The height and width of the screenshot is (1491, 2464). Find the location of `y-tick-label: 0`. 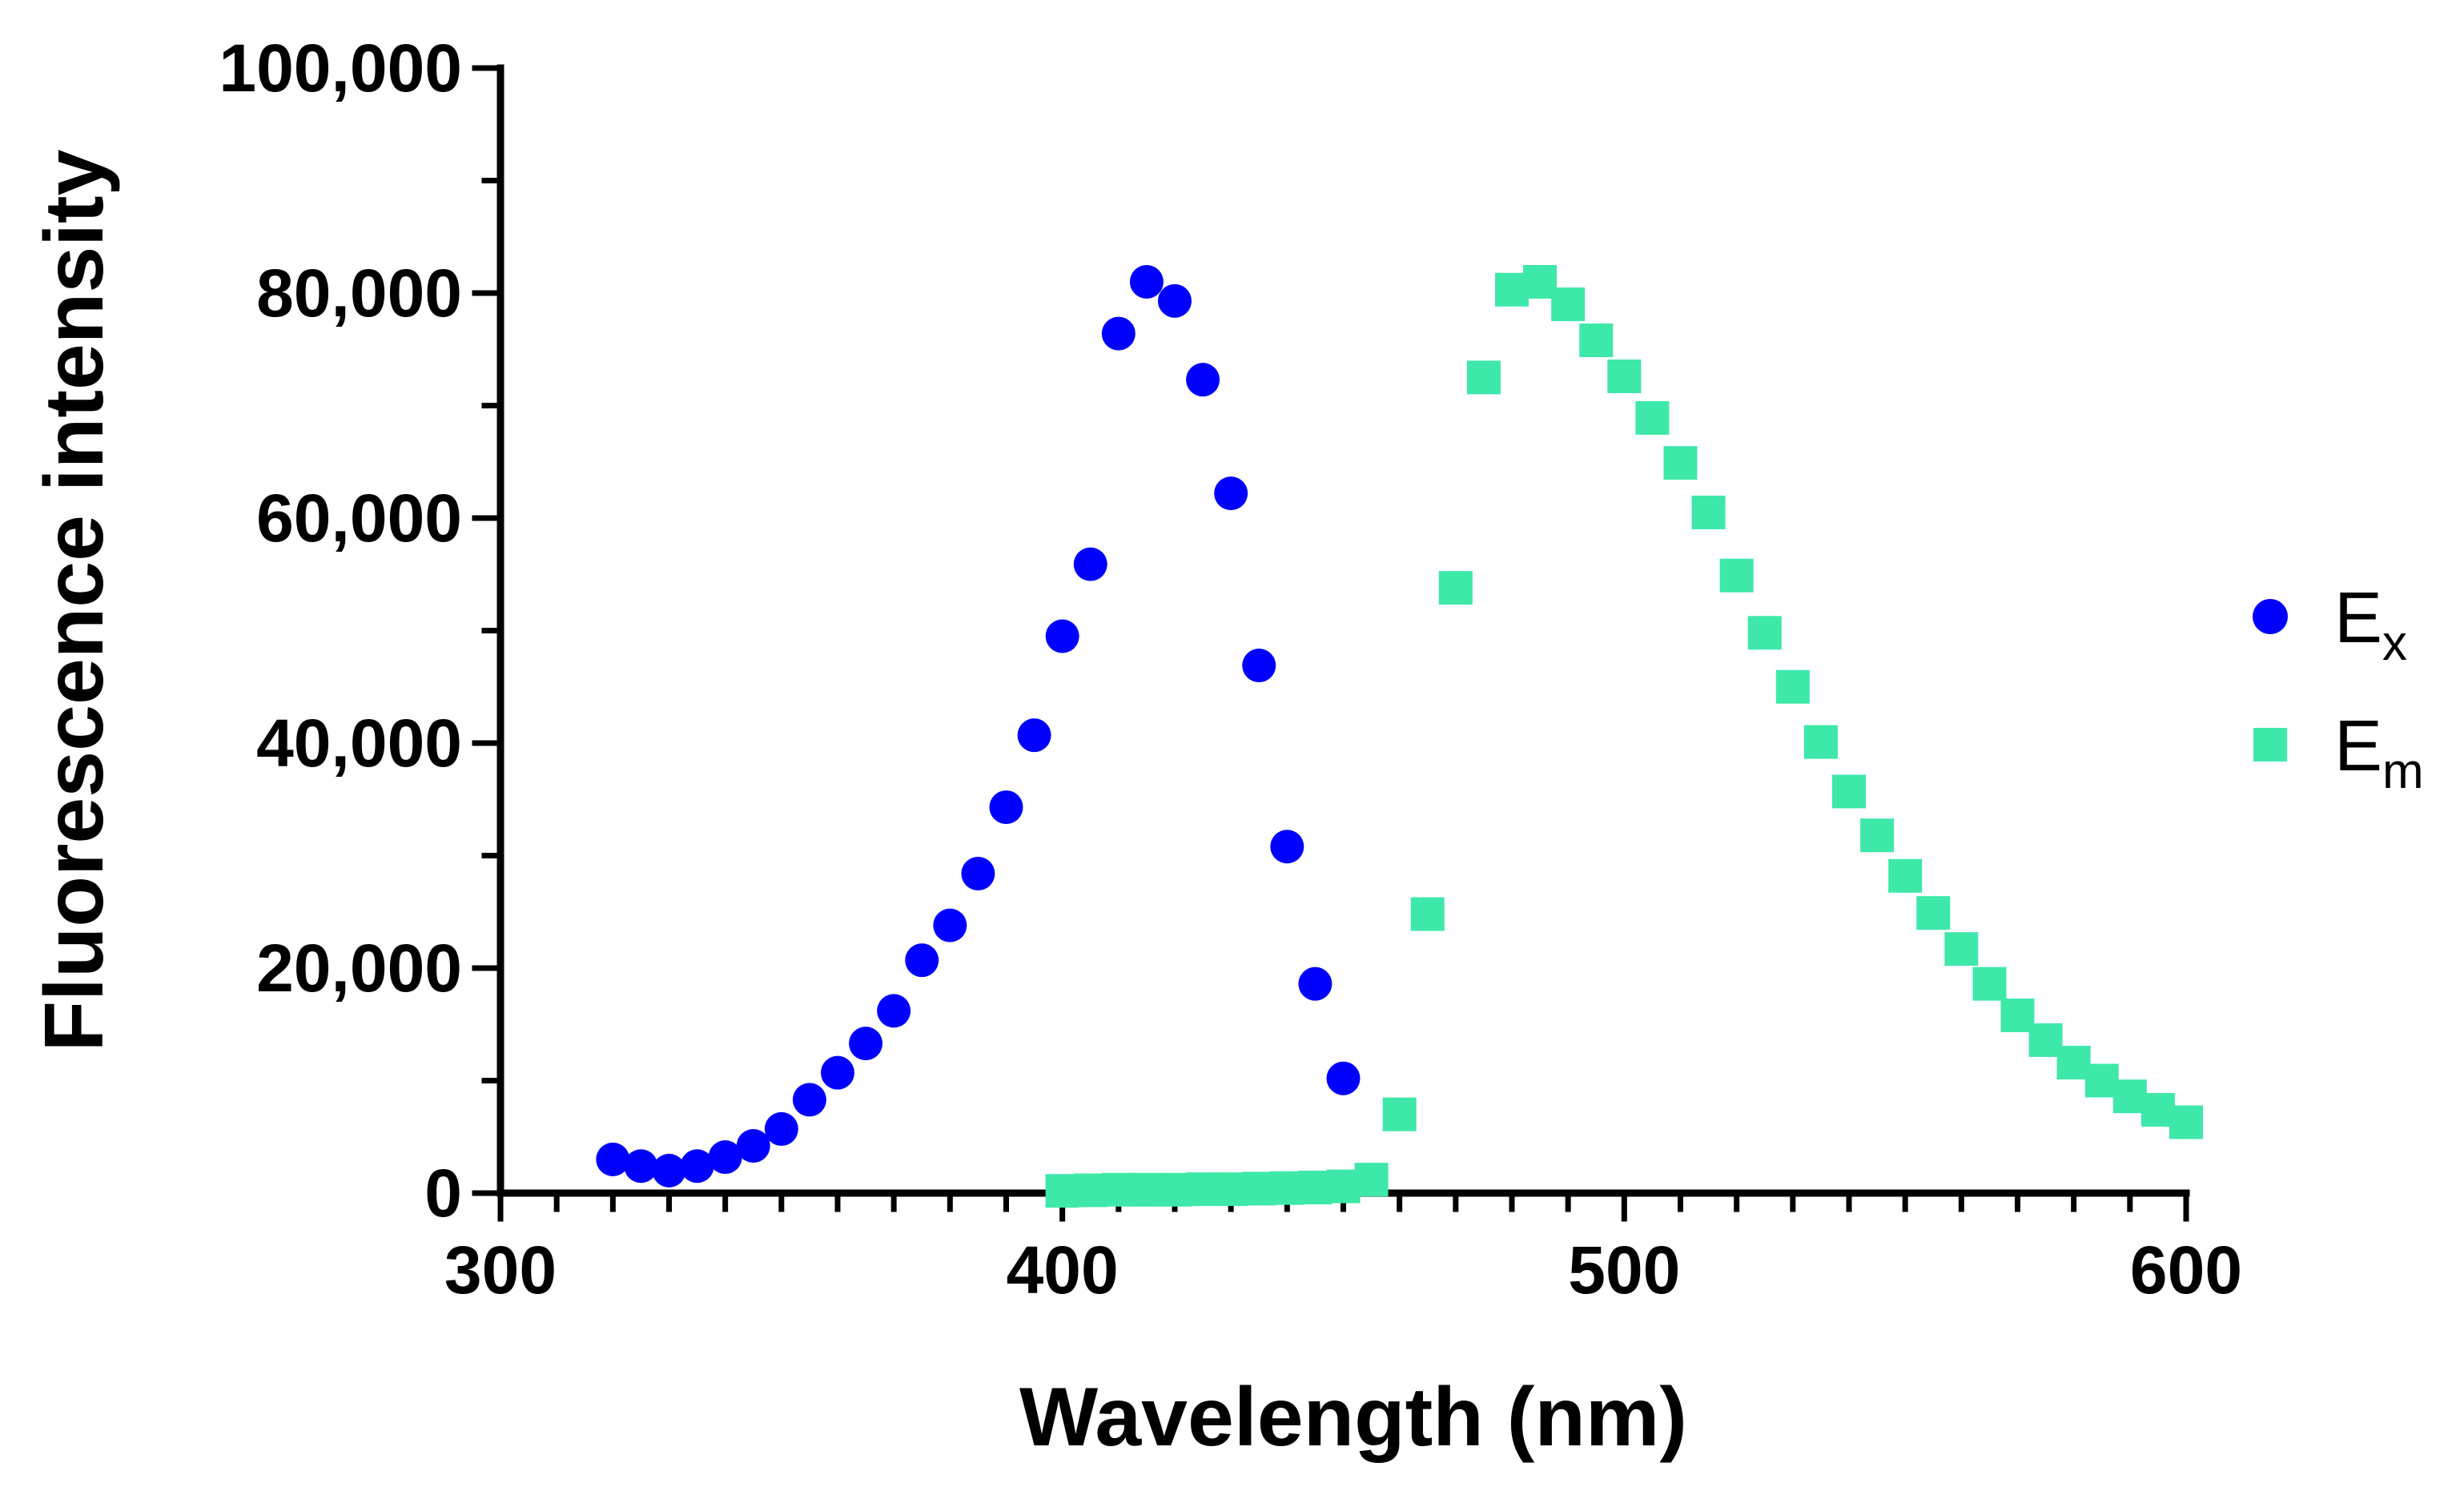

y-tick-label: 0 is located at coordinates (443, 1193).